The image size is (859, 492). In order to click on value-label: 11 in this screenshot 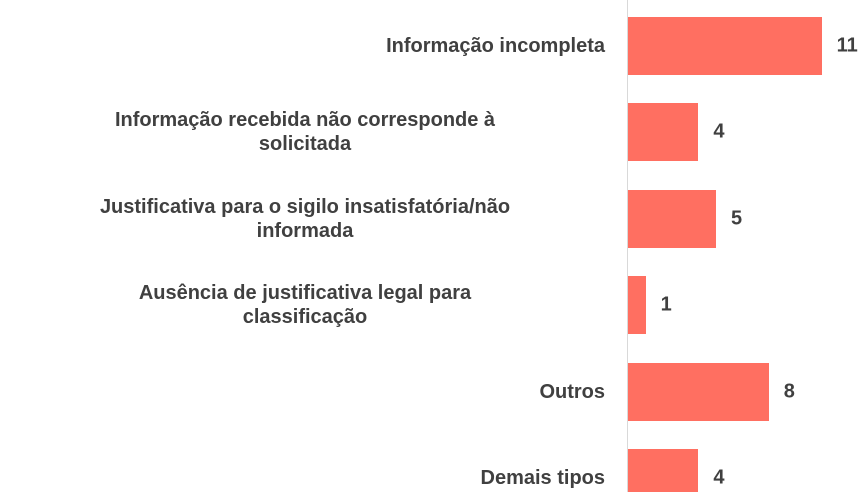, I will do `click(847, 45)`.